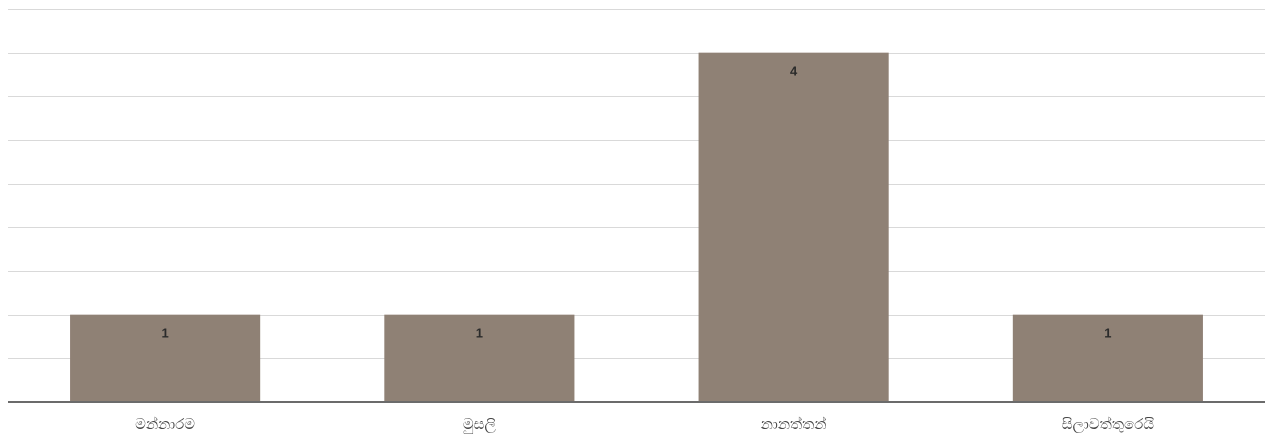 The width and height of the screenshot is (1265, 435). Describe the element at coordinates (794, 424) in the screenshot. I see `x-tick-label: නානත්තන්` at that location.